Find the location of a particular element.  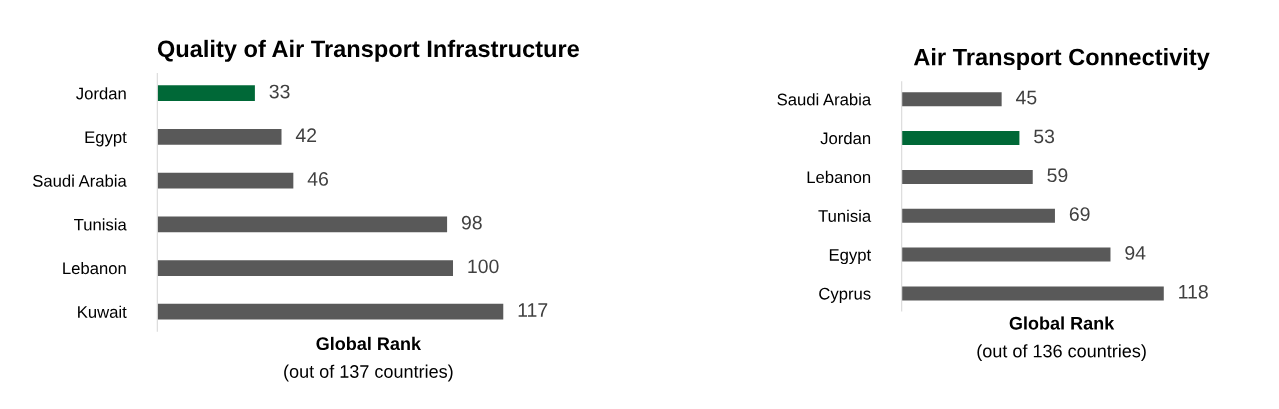

data-label: 53 is located at coordinates (1044, 136).